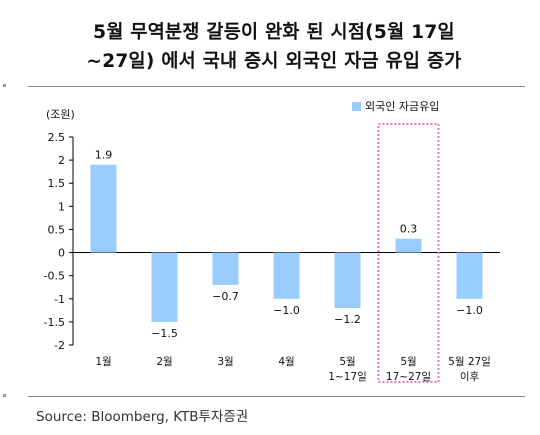 The width and height of the screenshot is (540, 435). What do you see at coordinates (61, 206) in the screenshot?
I see `y-tick-label: 1` at bounding box center [61, 206].